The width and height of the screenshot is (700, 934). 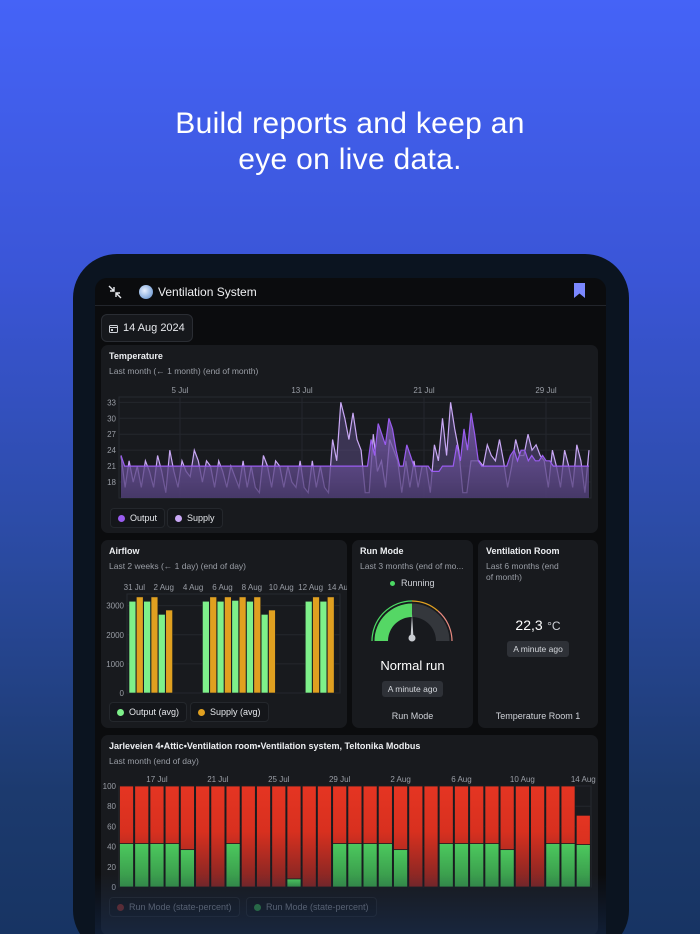 I want to click on legend-label: Supply (avg), so click(x=235, y=712).